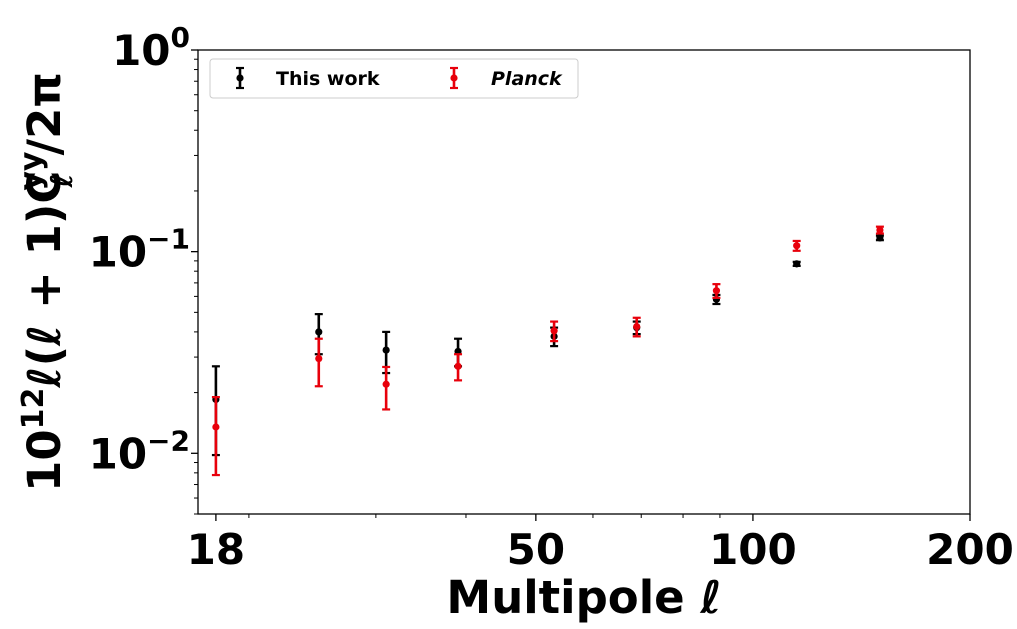  I want to click on y-axis-label-prefix: 10, so click(44, 460).